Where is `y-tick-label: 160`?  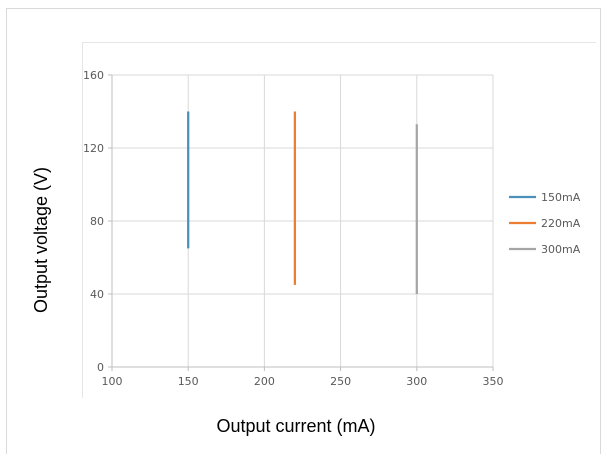 y-tick-label: 160 is located at coordinates (93, 75).